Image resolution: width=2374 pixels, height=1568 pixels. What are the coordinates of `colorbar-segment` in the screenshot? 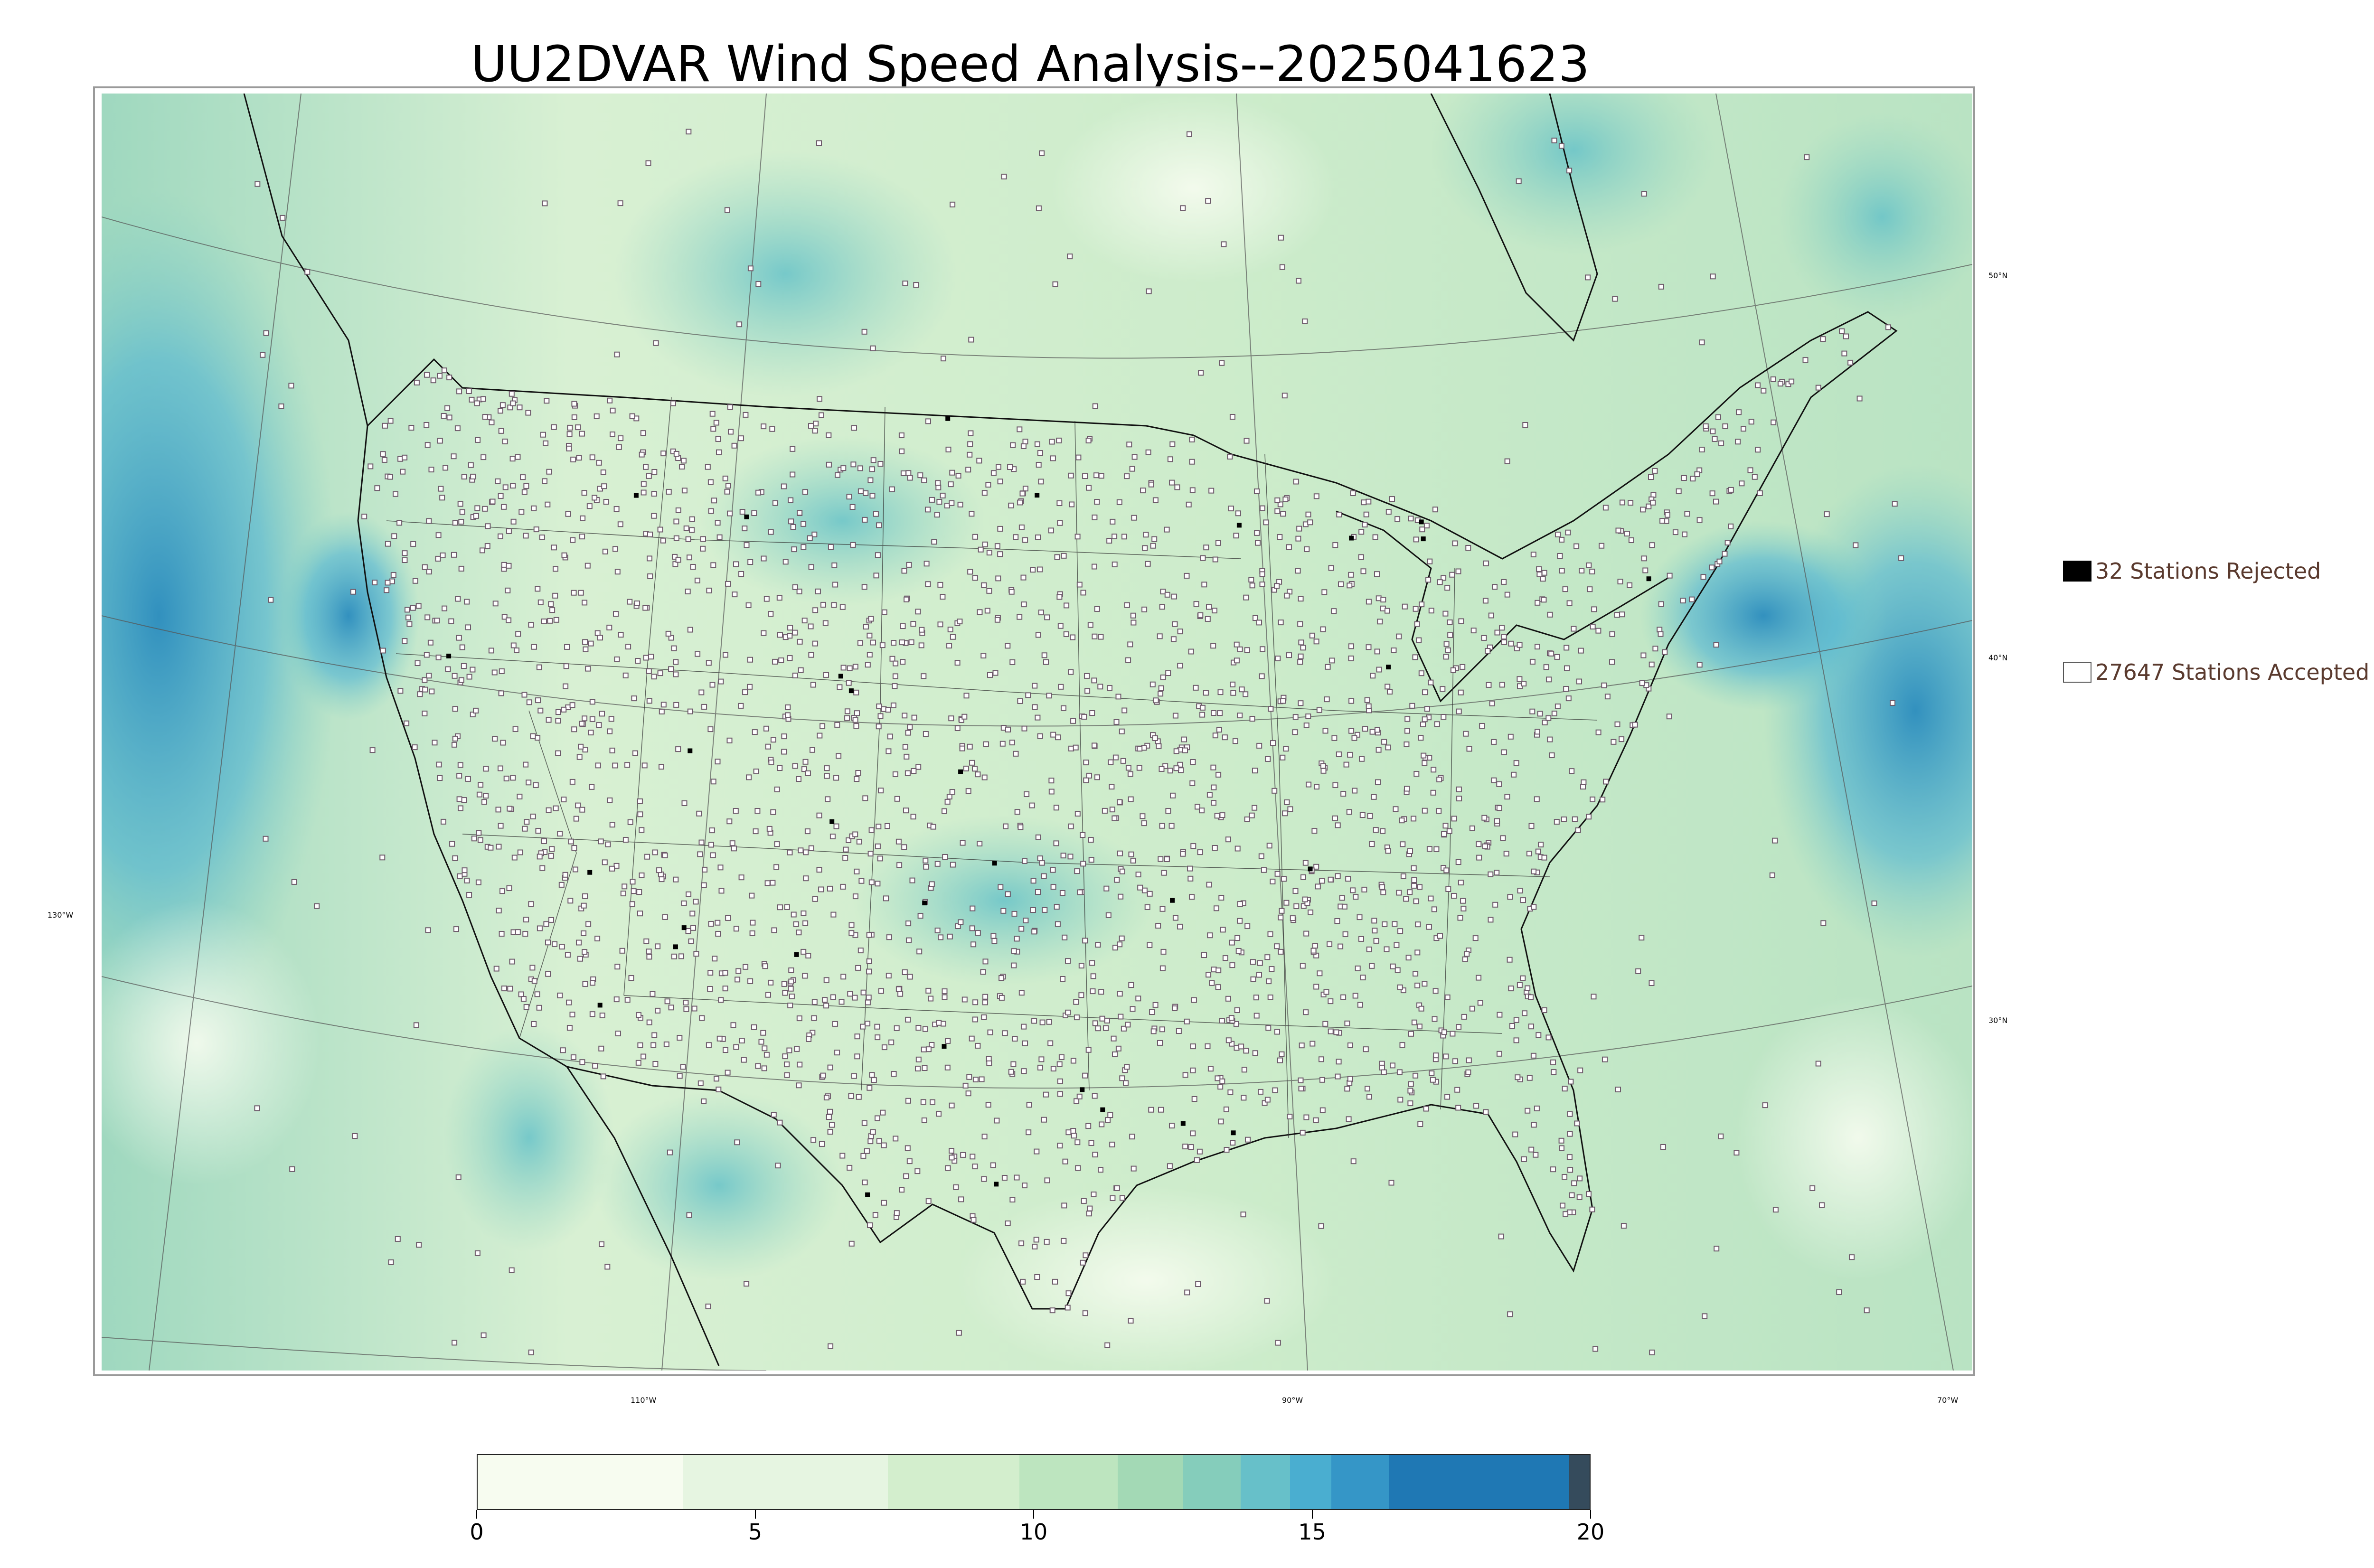 It's located at (1360, 1482).